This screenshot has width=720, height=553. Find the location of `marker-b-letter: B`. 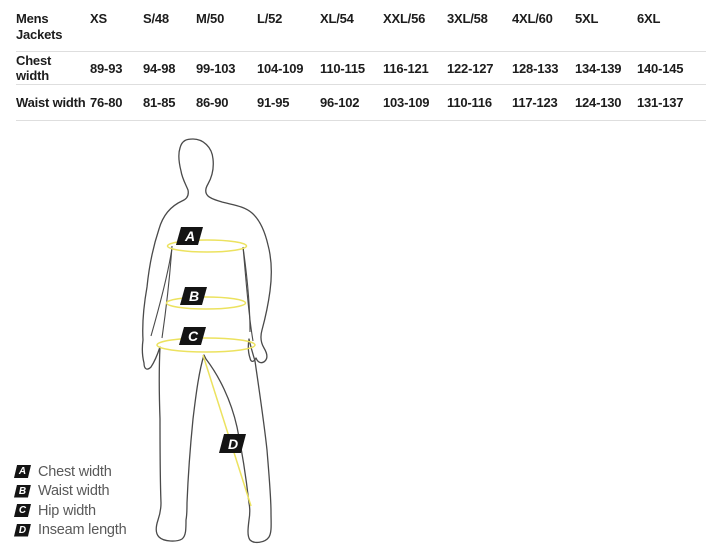

marker-b-letter: B is located at coordinates (194, 296).